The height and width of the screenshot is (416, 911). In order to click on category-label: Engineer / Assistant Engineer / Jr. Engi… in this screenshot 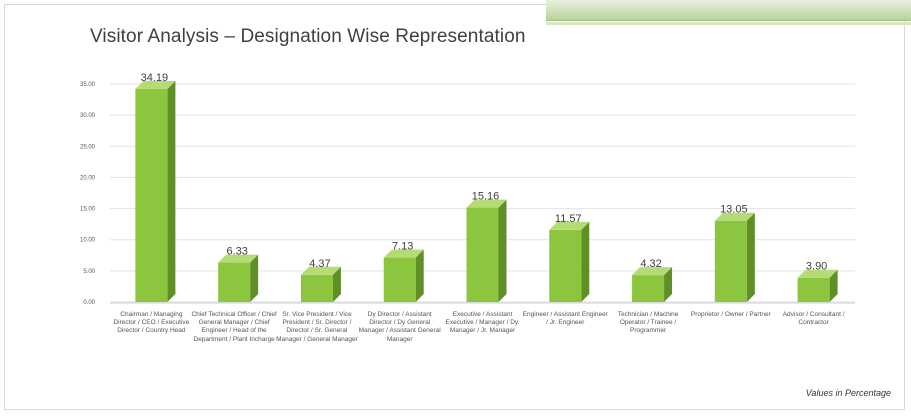, I will do `click(565, 319)`.